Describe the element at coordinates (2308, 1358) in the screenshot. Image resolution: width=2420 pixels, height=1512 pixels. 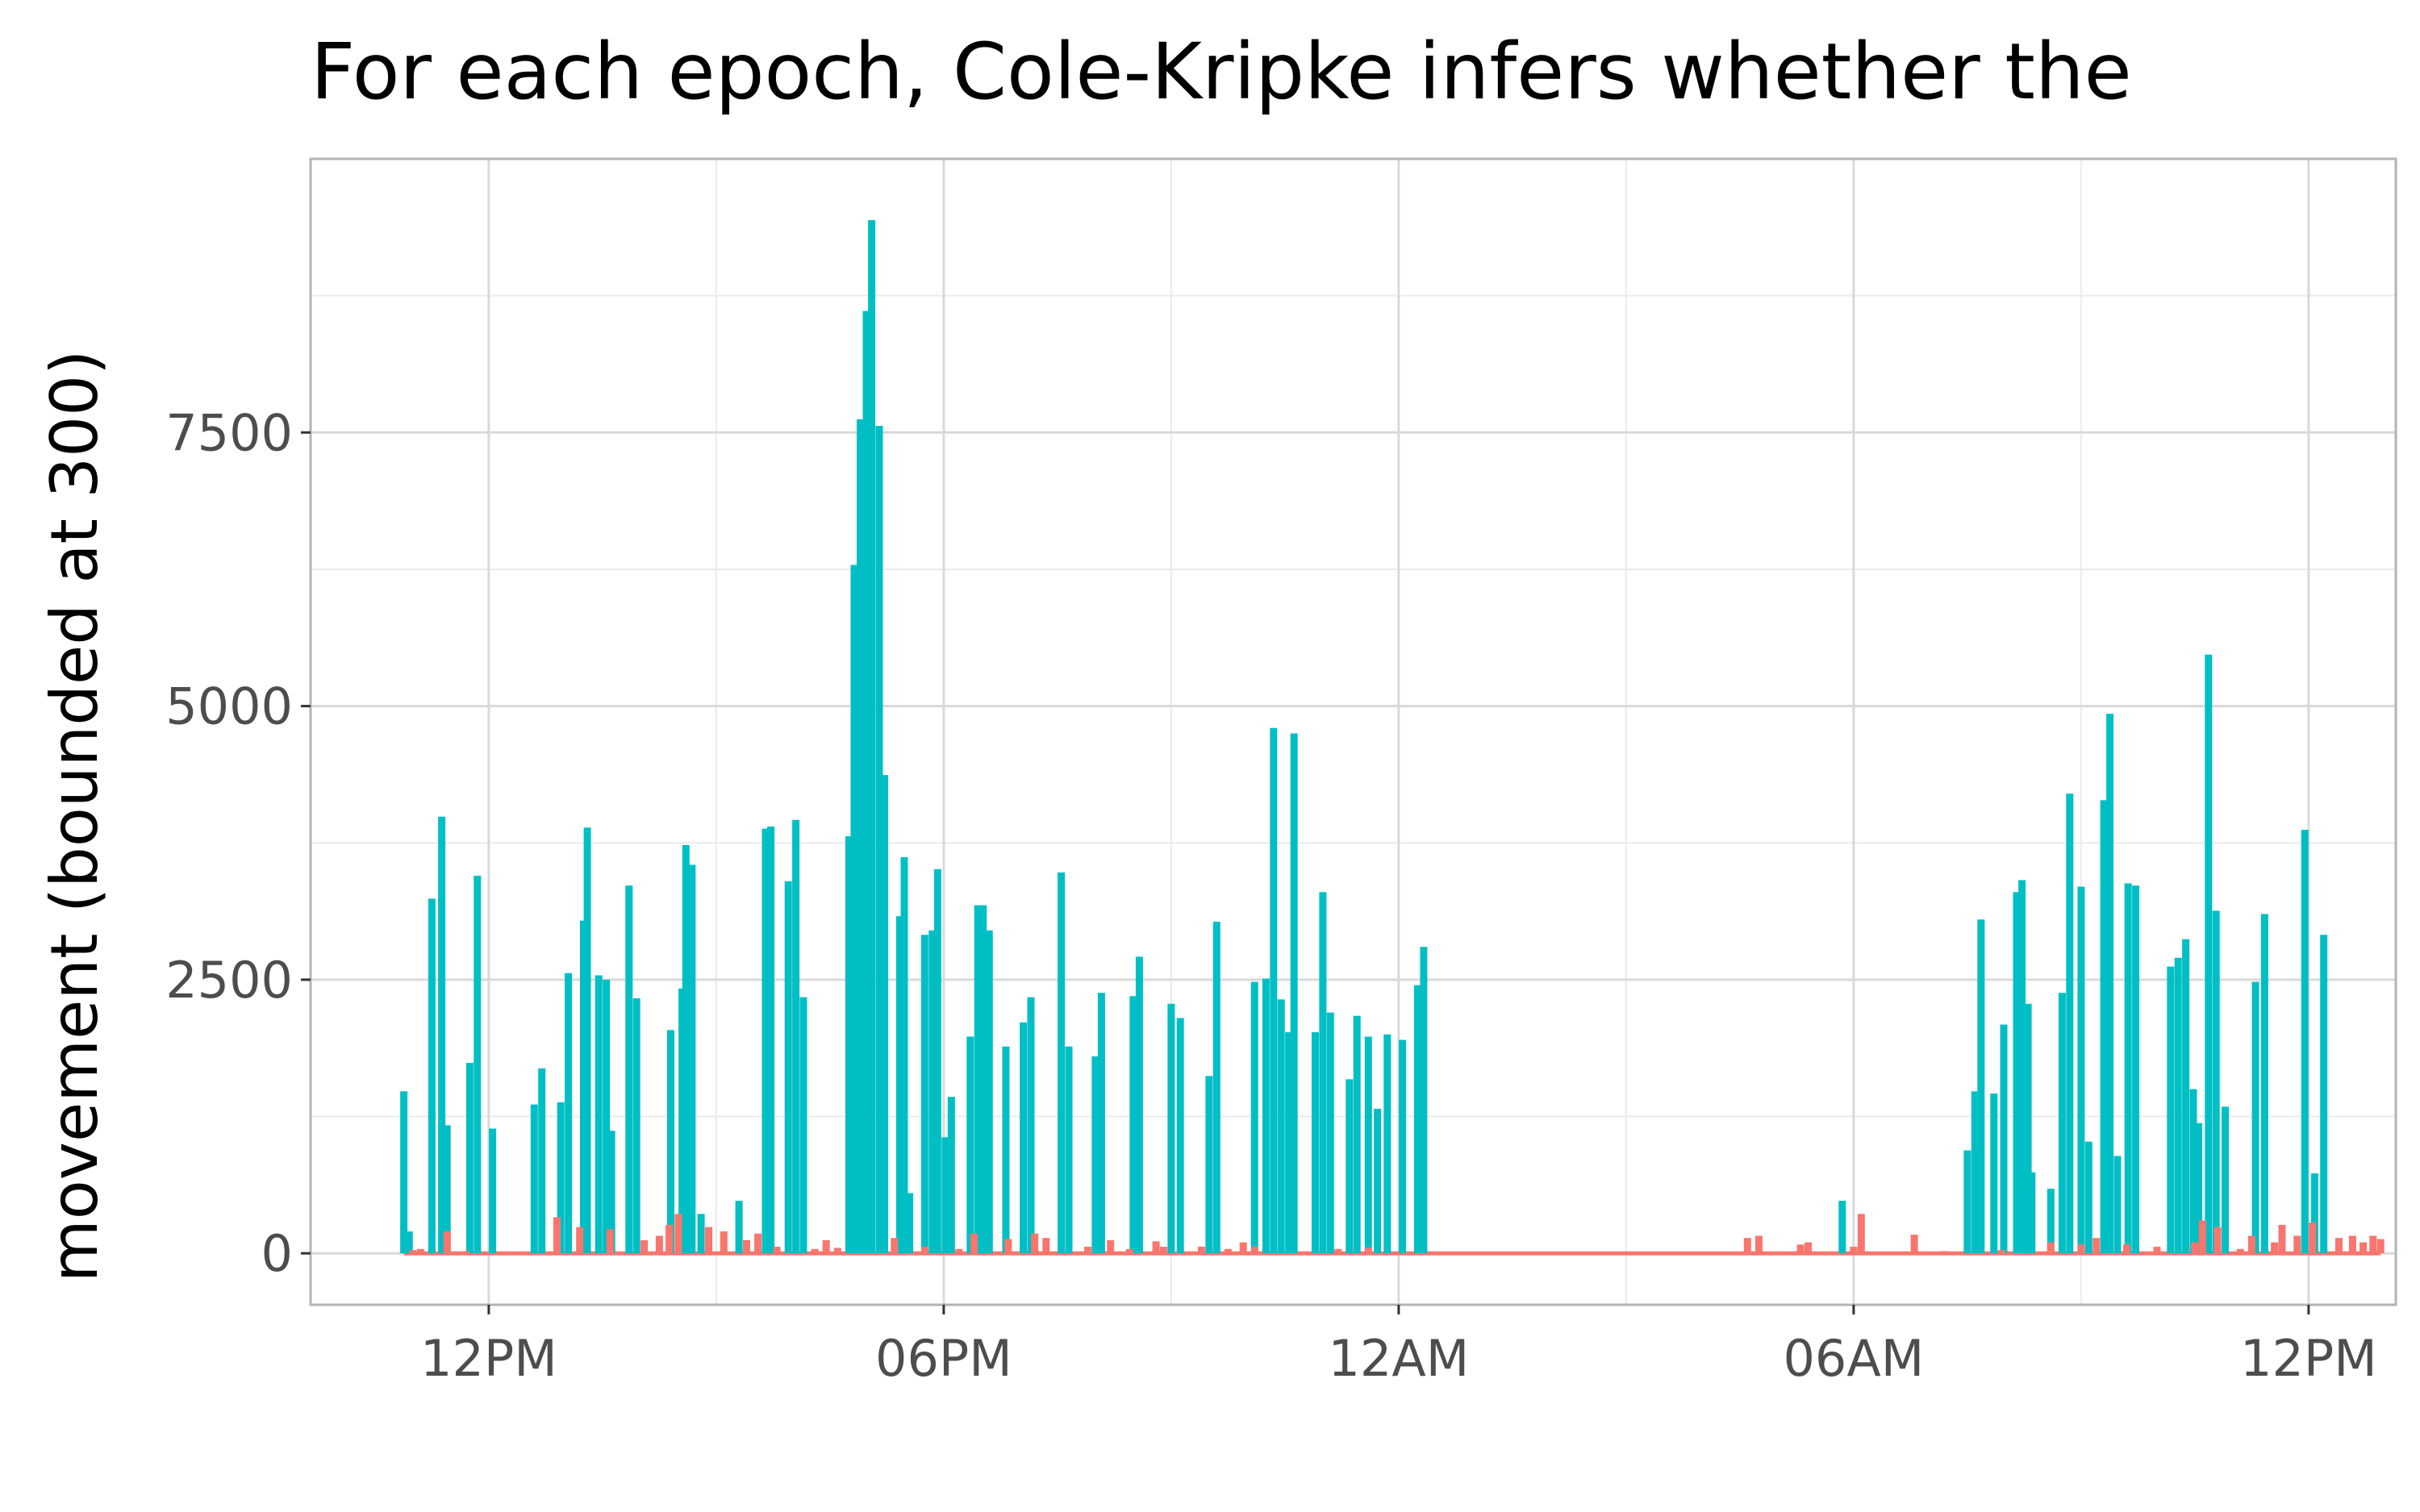
I see `x-tick-label: 12PM` at that location.